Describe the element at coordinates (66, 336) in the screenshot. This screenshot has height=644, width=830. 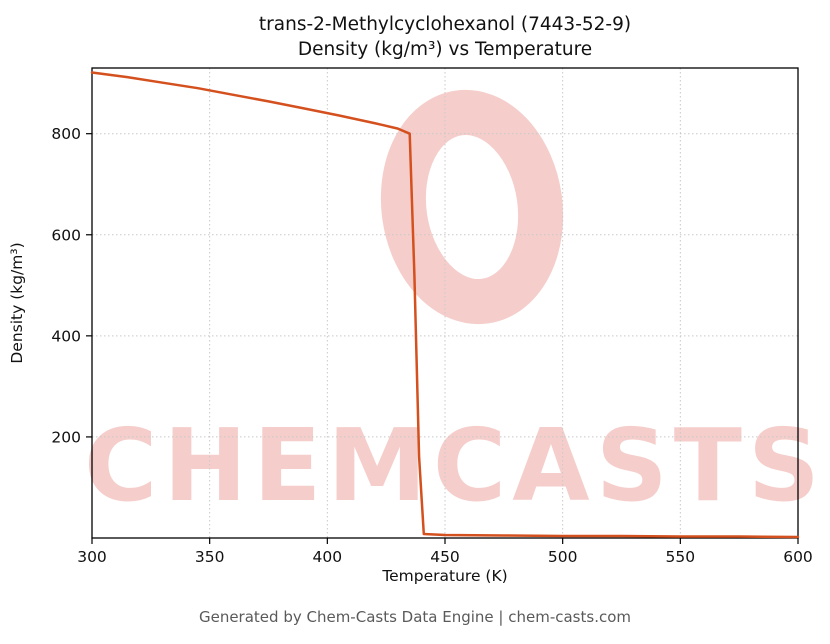
I see `y-tick-label: 400` at that location.